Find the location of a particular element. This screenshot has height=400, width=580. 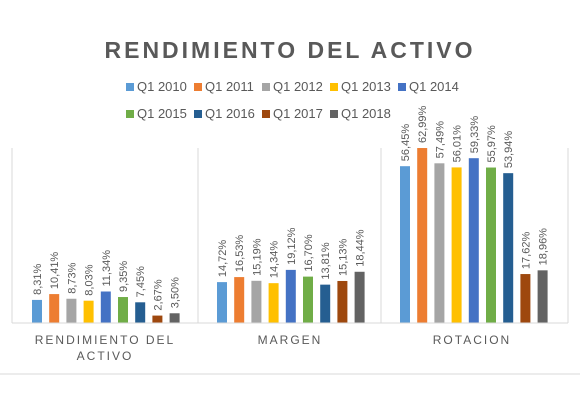

legend-label-q1-2013: Q1 2013 is located at coordinates (366, 86).